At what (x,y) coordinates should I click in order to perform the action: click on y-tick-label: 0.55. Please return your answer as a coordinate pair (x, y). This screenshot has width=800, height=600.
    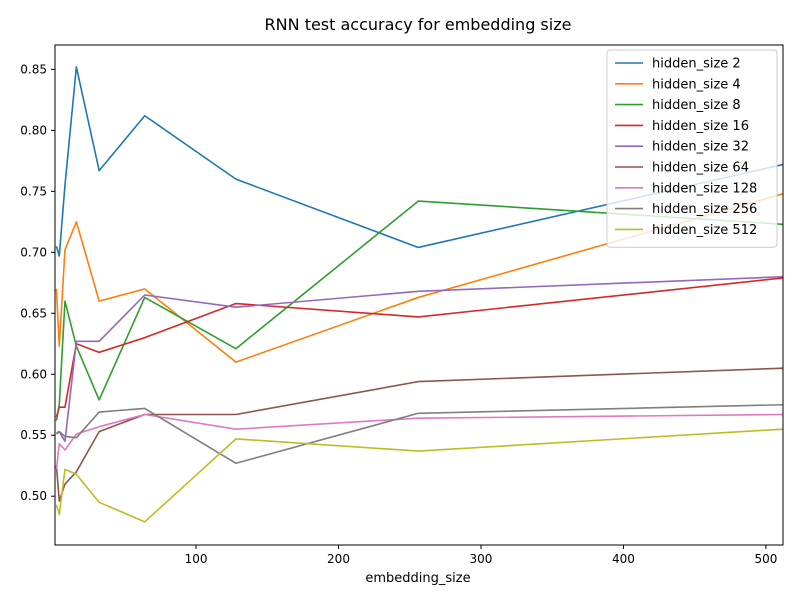
    Looking at the image, I should click on (33, 435).